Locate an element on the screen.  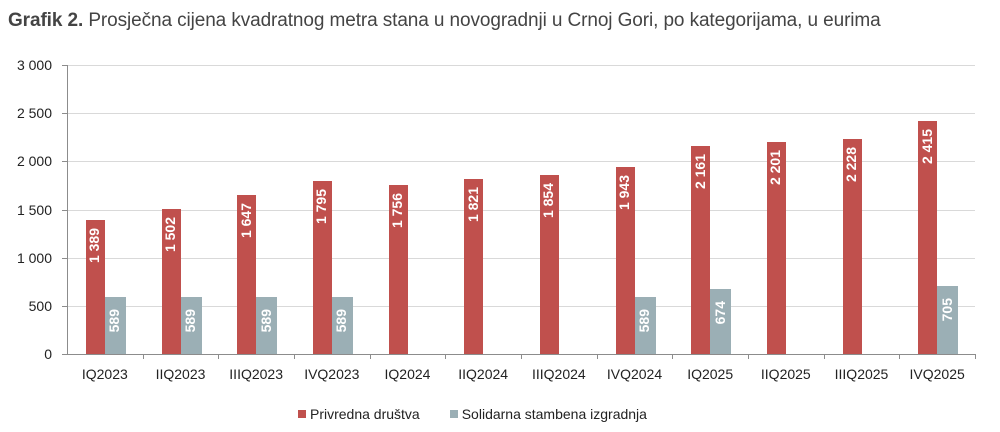
y-tick-label: 1 000 is located at coordinates (34, 257).